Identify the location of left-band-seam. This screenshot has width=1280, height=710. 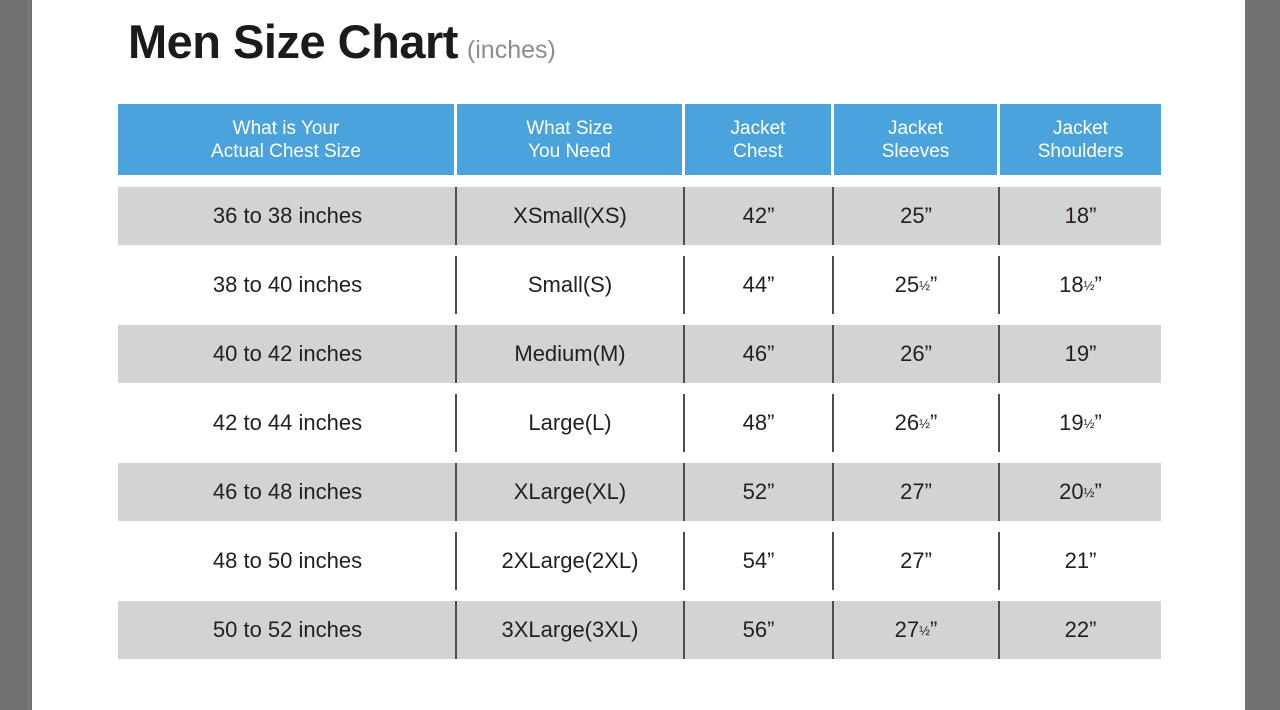
(29, 355).